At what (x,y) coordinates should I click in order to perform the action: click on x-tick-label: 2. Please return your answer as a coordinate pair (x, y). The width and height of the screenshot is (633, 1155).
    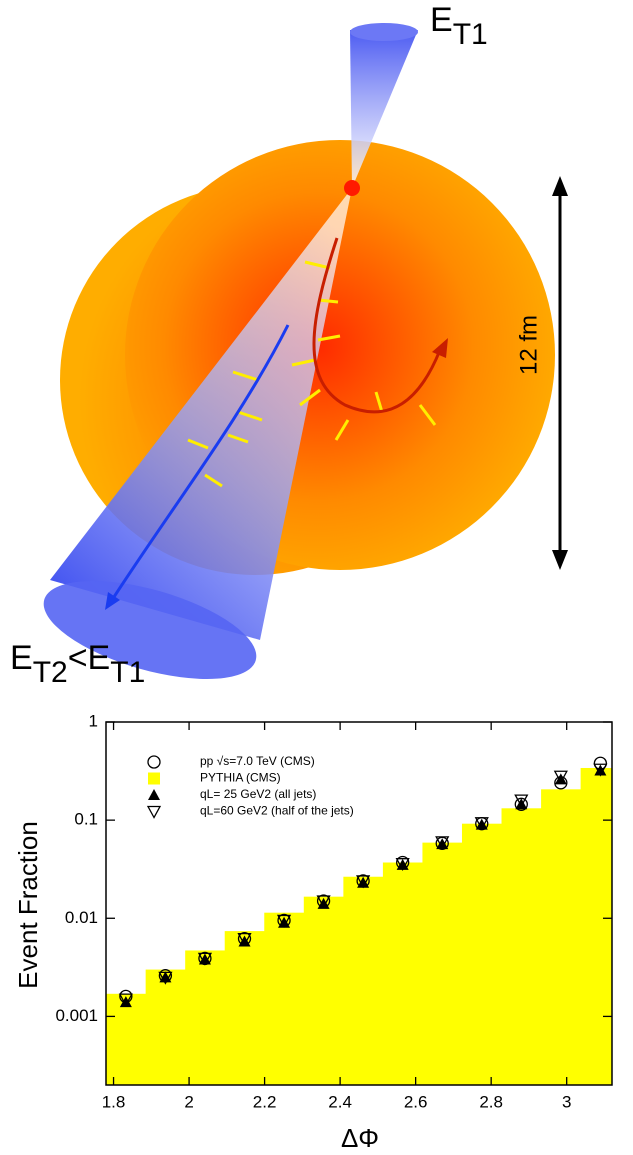
    Looking at the image, I should click on (188, 1101).